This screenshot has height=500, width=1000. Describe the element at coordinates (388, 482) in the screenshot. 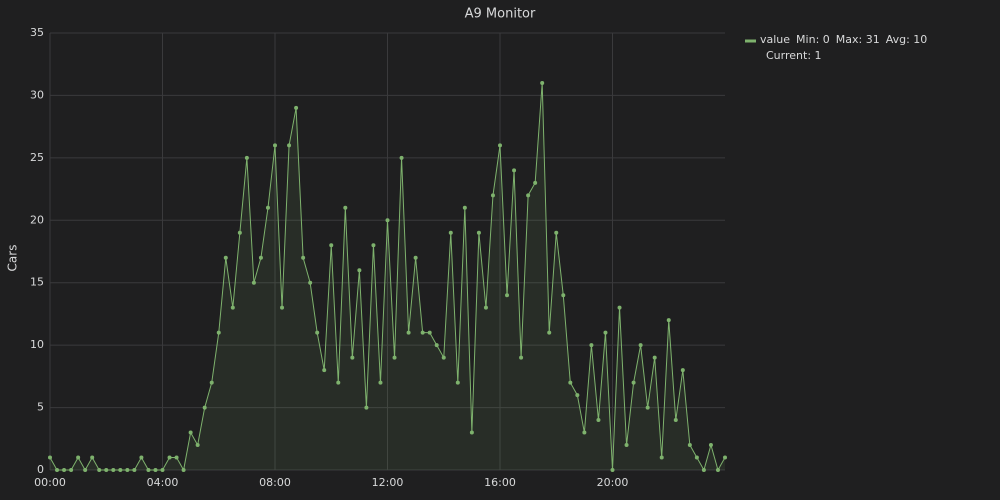

I see `x-tick-label: 12:00` at that location.